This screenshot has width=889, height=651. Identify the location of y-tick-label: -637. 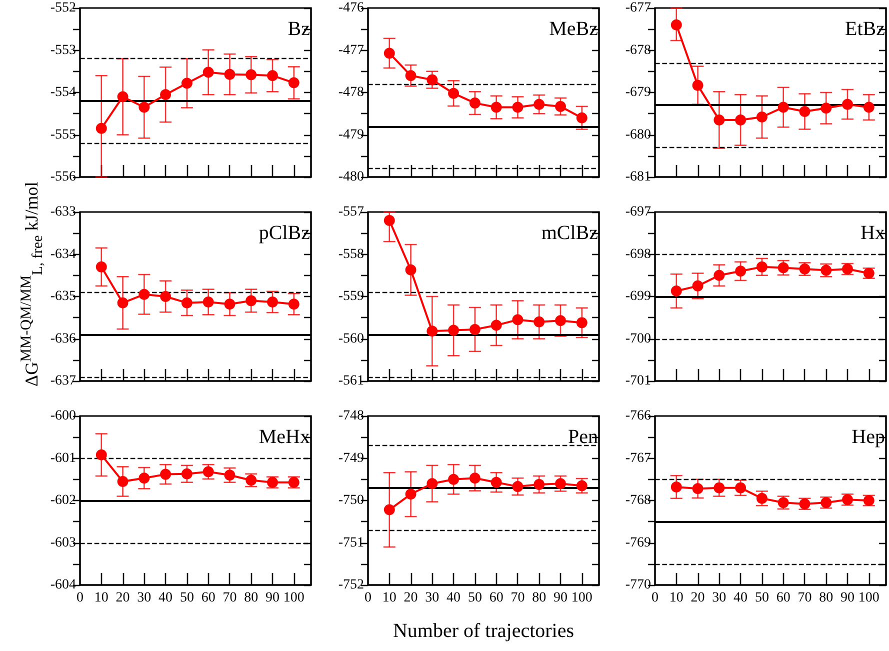
(63, 381).